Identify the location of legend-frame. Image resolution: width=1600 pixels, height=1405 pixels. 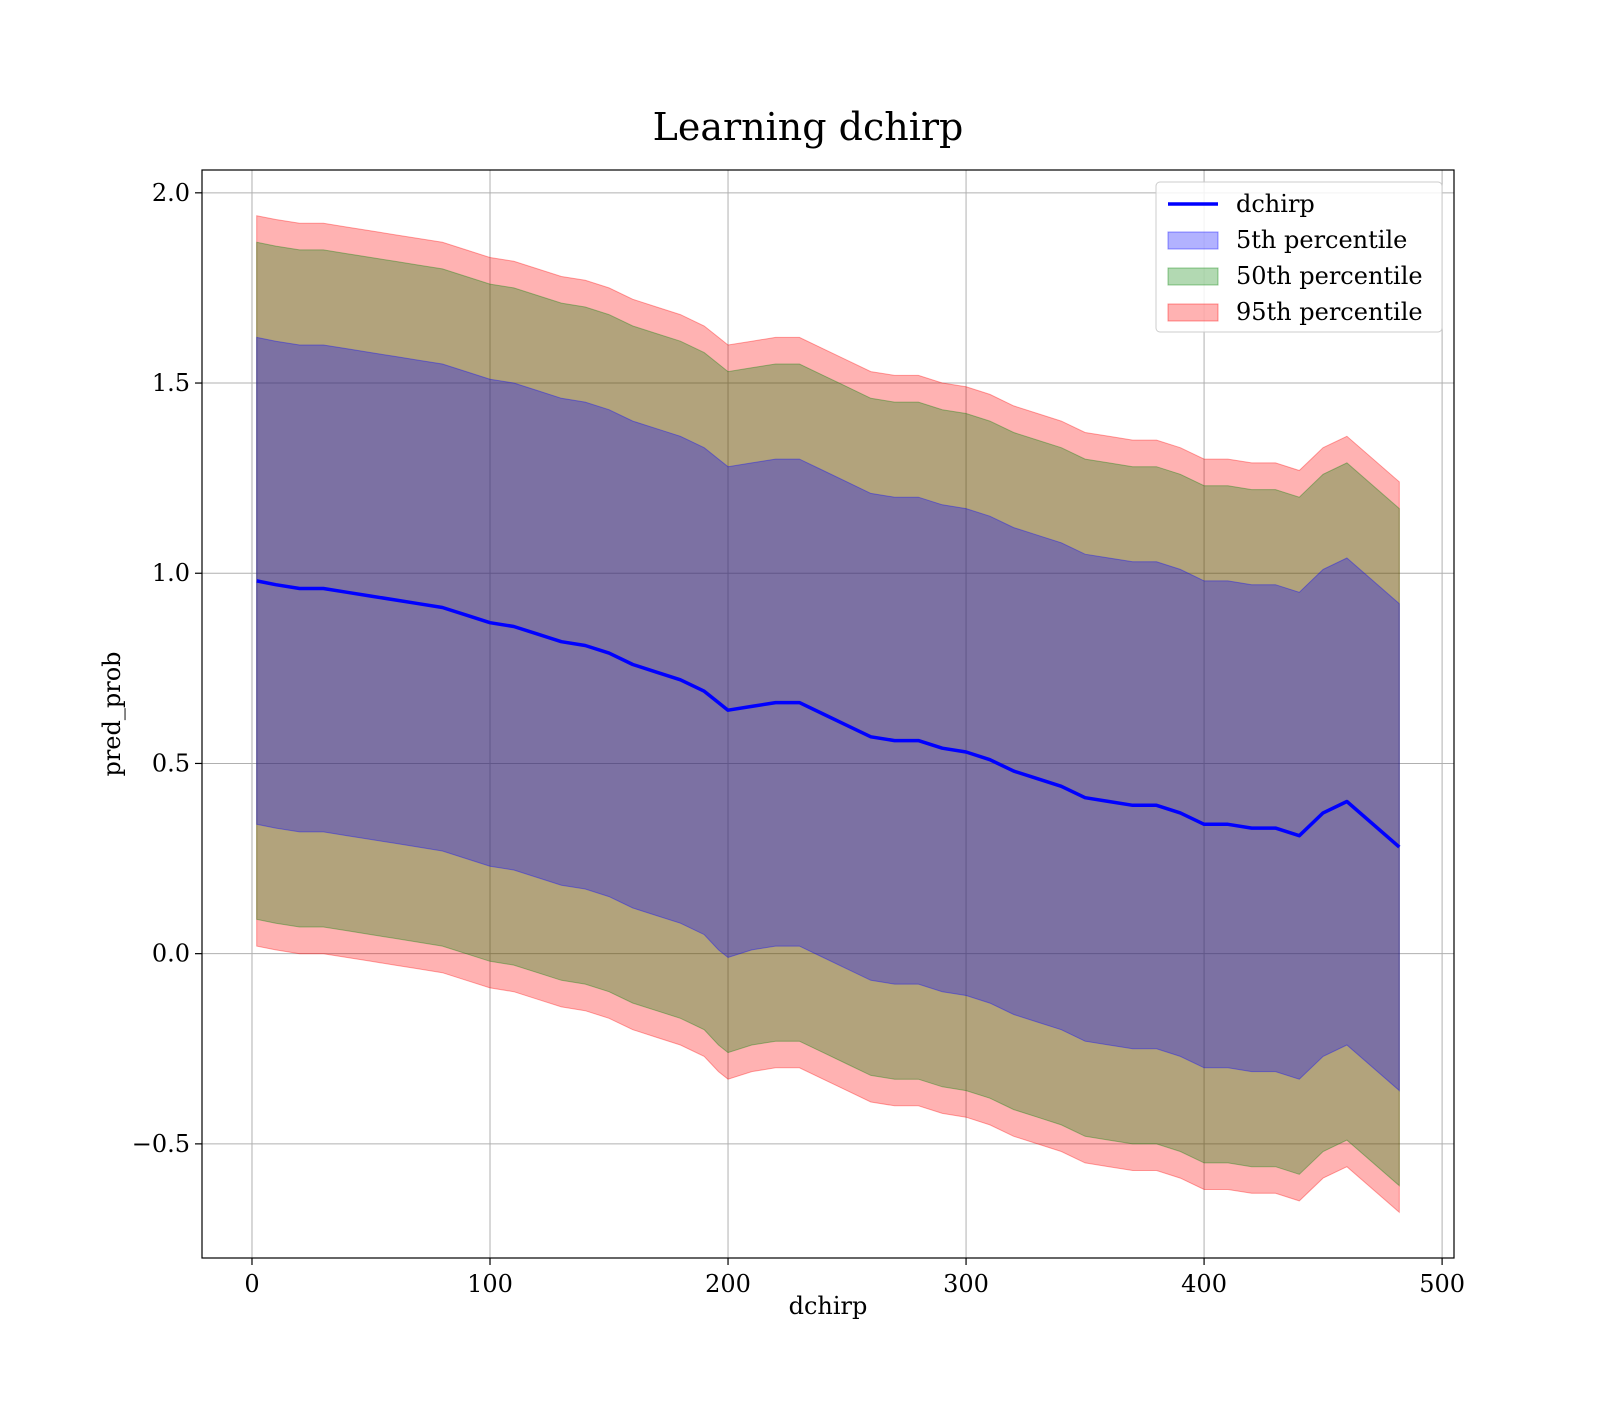
(1299, 257).